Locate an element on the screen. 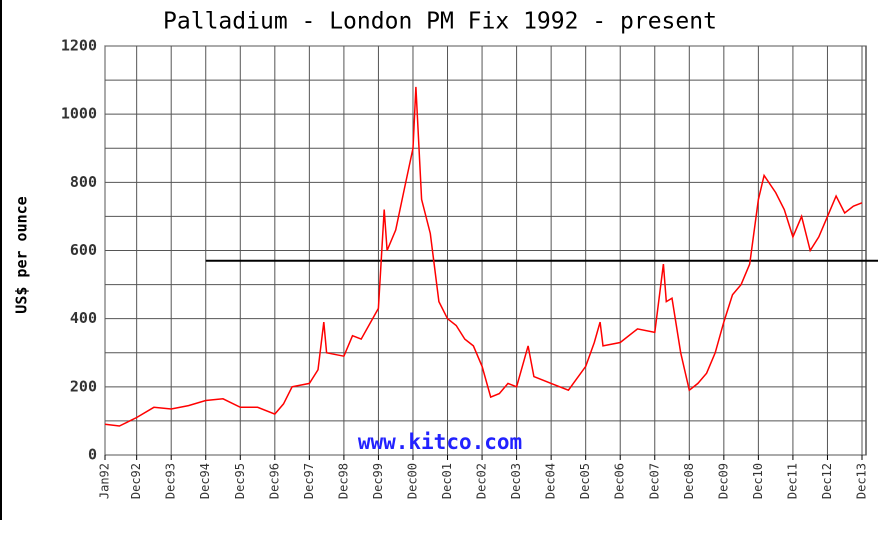 The image size is (878, 544). x-tick-label: Dec05 is located at coordinates (585, 481).